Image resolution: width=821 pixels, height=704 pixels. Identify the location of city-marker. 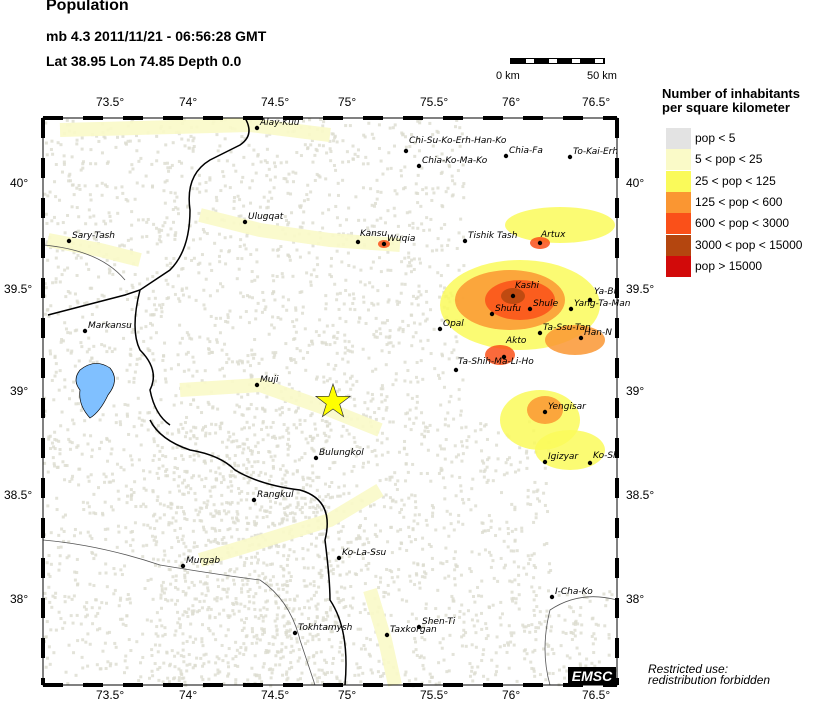
(440, 329).